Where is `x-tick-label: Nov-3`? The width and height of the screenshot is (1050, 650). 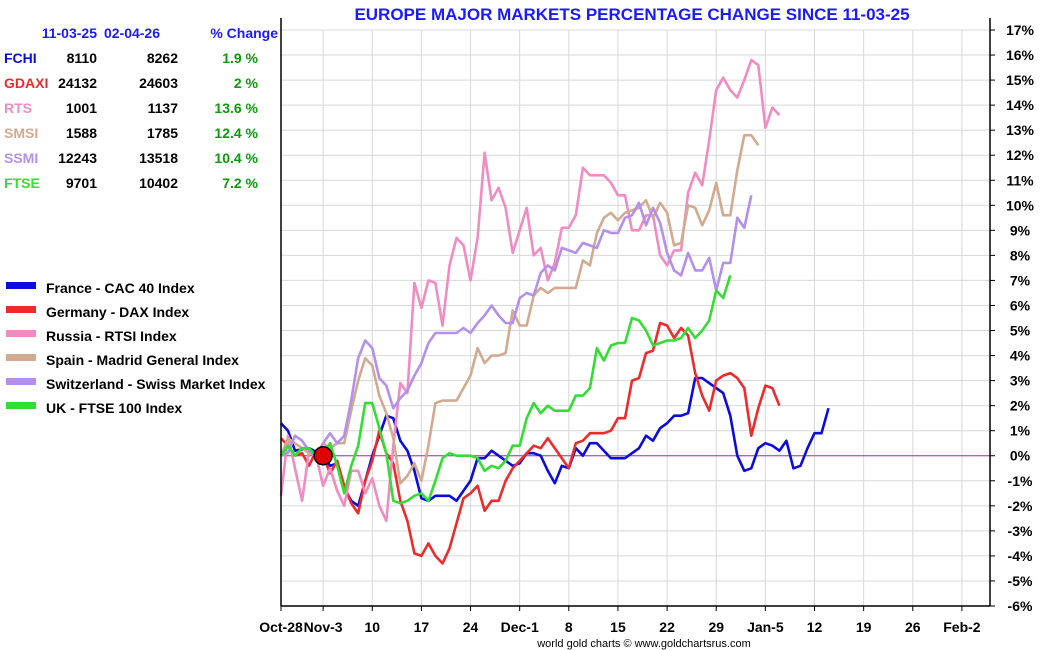 x-tick-label: Nov-3 is located at coordinates (323, 627).